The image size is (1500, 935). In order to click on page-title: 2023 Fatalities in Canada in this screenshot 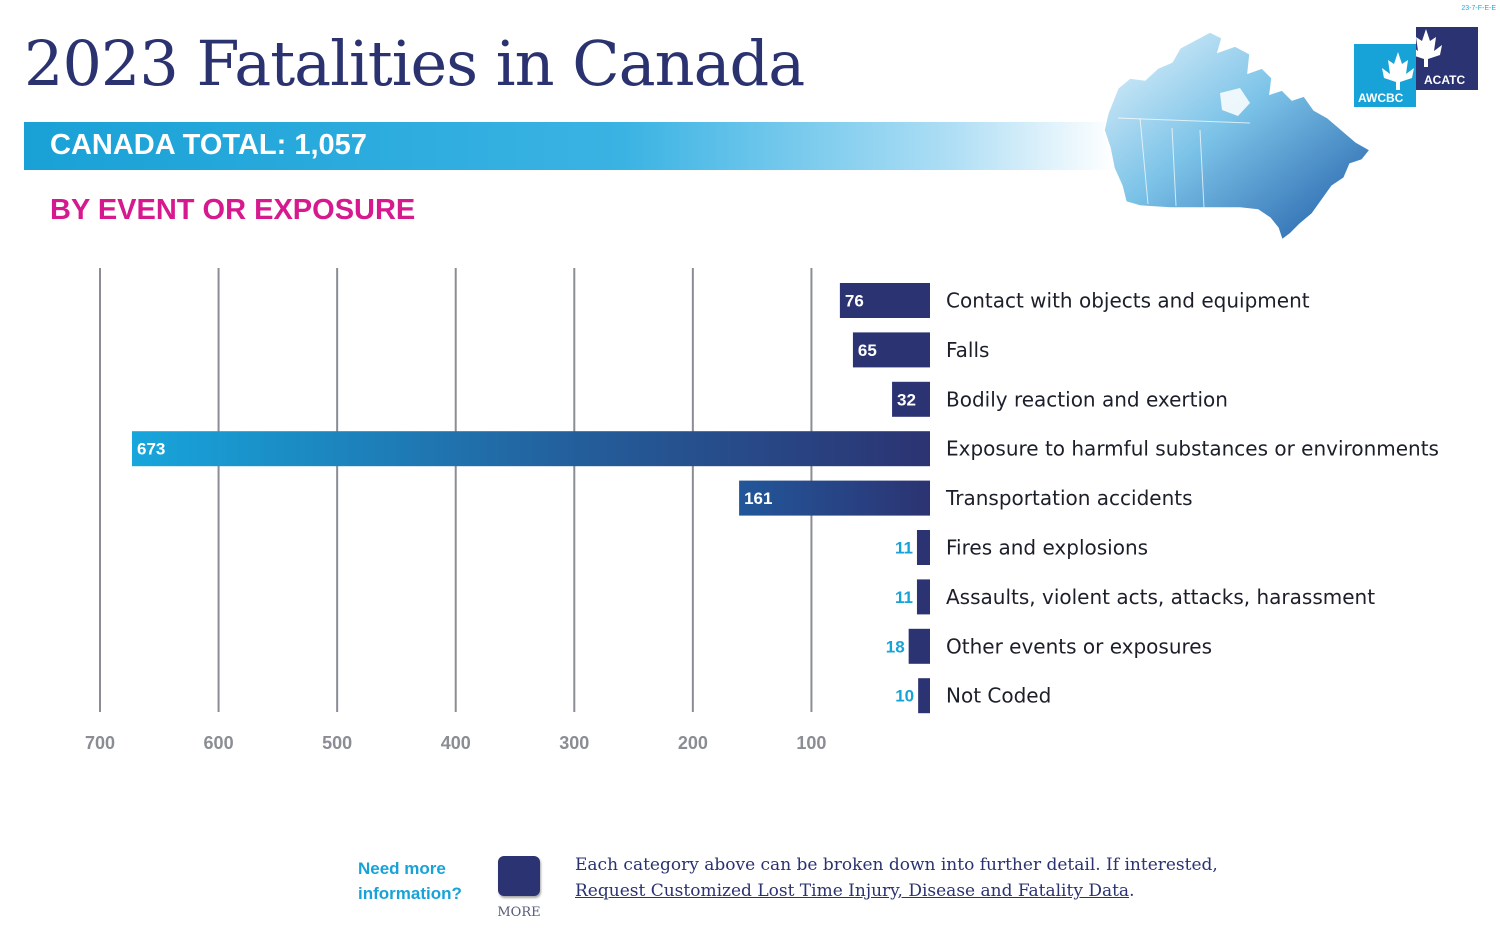, I will do `click(414, 63)`.